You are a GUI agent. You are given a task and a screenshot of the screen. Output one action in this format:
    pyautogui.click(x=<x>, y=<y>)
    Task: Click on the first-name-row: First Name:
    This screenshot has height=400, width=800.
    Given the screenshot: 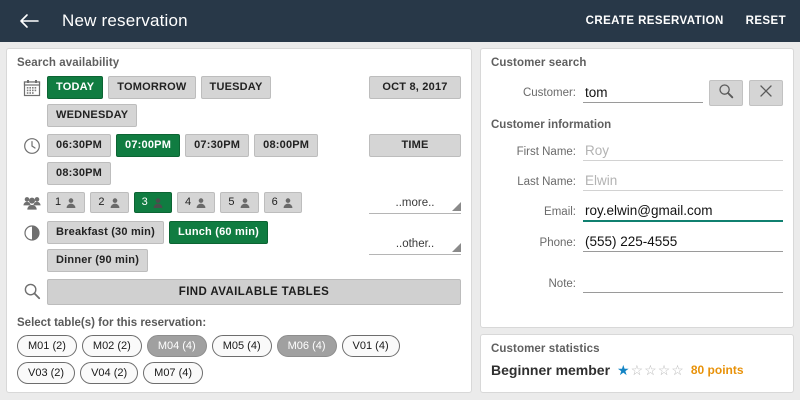 What is the action you would take?
    pyautogui.click(x=637, y=151)
    